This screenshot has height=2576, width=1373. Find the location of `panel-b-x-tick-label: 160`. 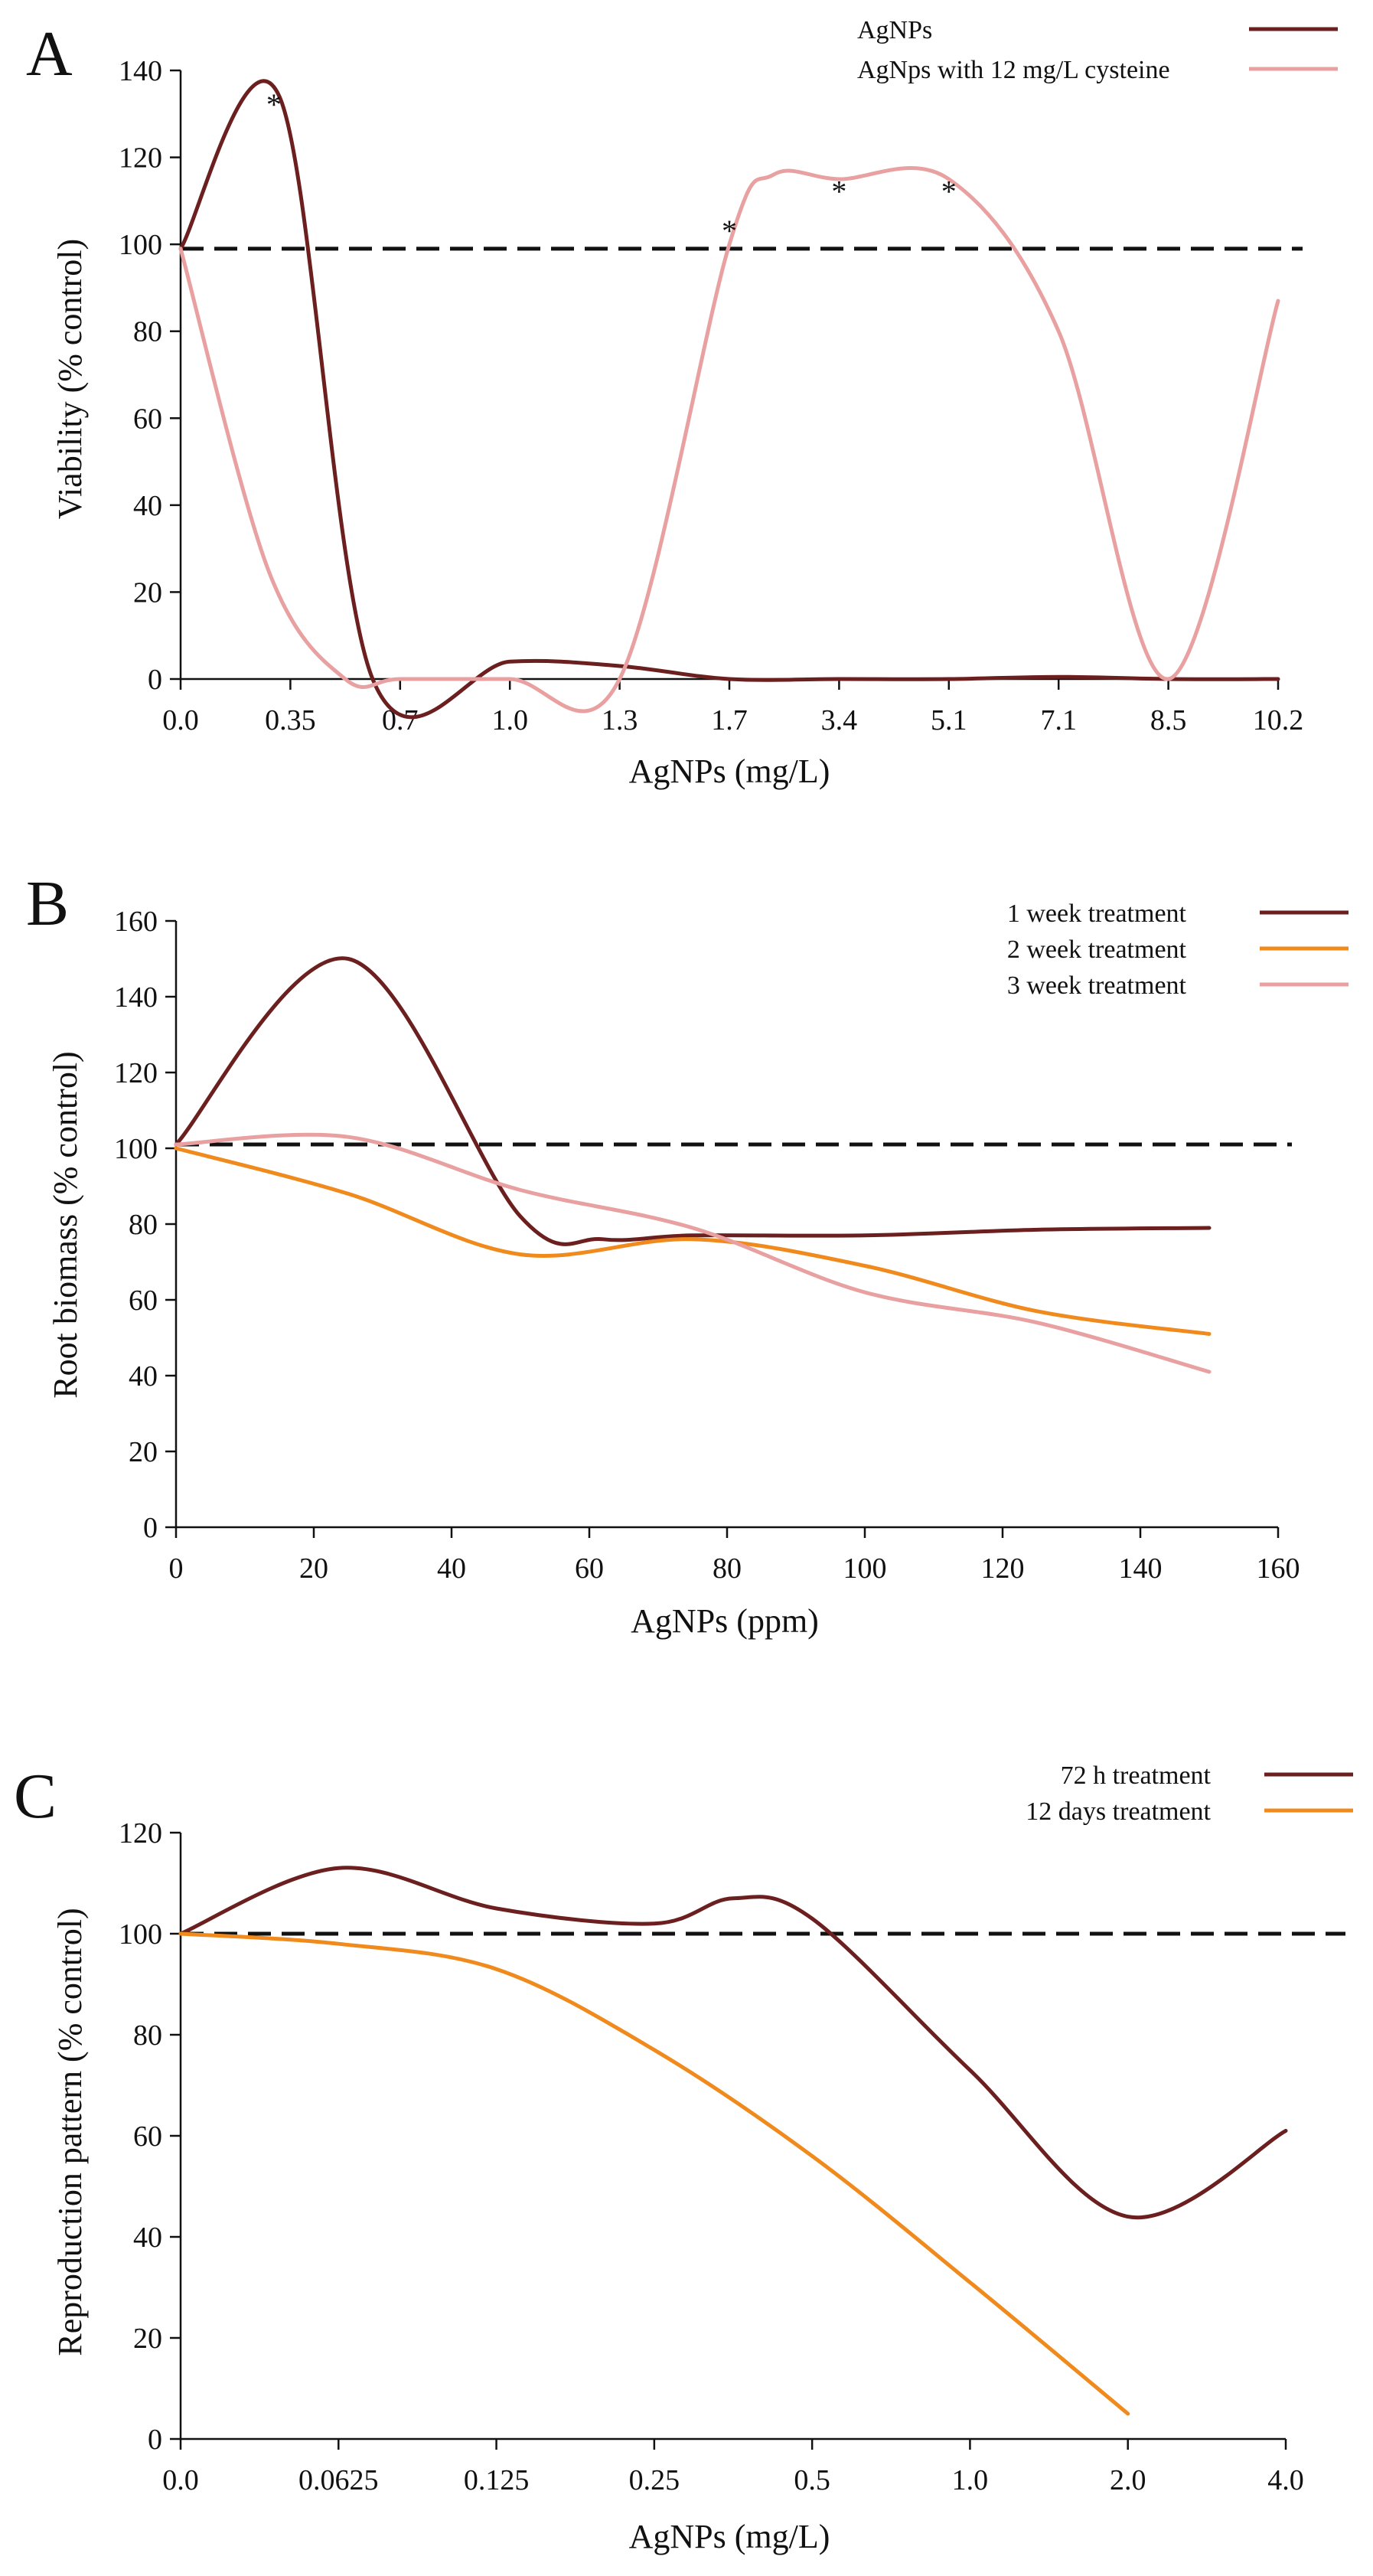

panel-b-x-tick-label: 160 is located at coordinates (1278, 1568).